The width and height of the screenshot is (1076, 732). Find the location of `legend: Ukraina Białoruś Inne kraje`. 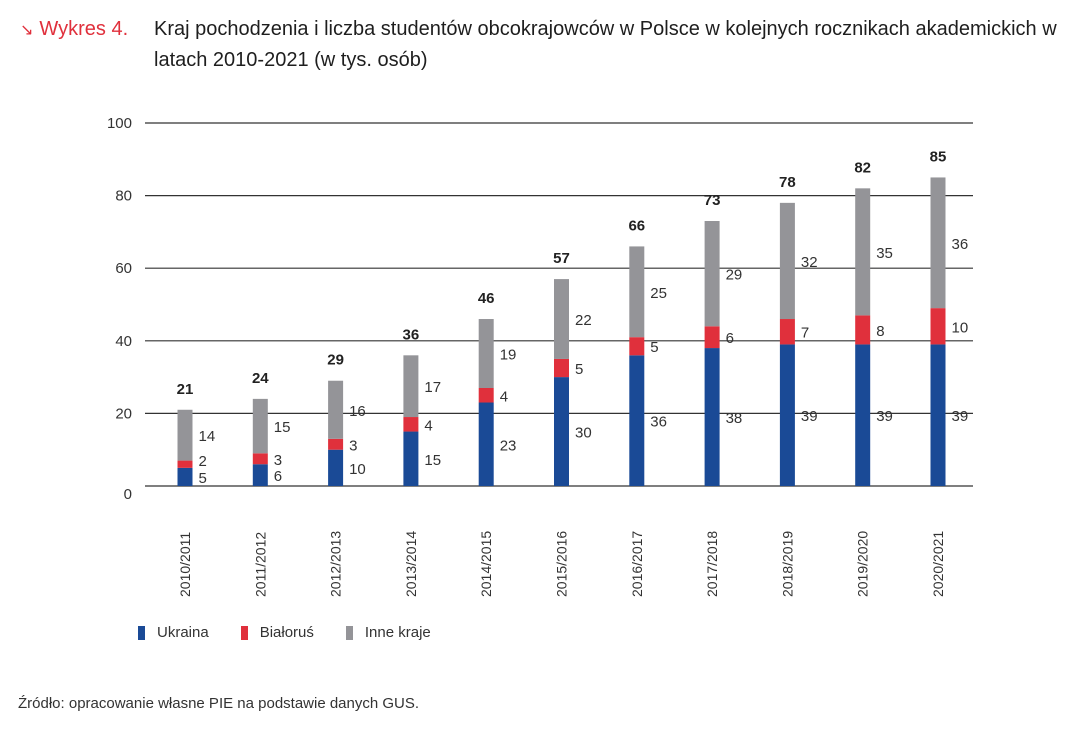

legend: Ukraina Białoruś Inne kraje is located at coordinates (300, 632).